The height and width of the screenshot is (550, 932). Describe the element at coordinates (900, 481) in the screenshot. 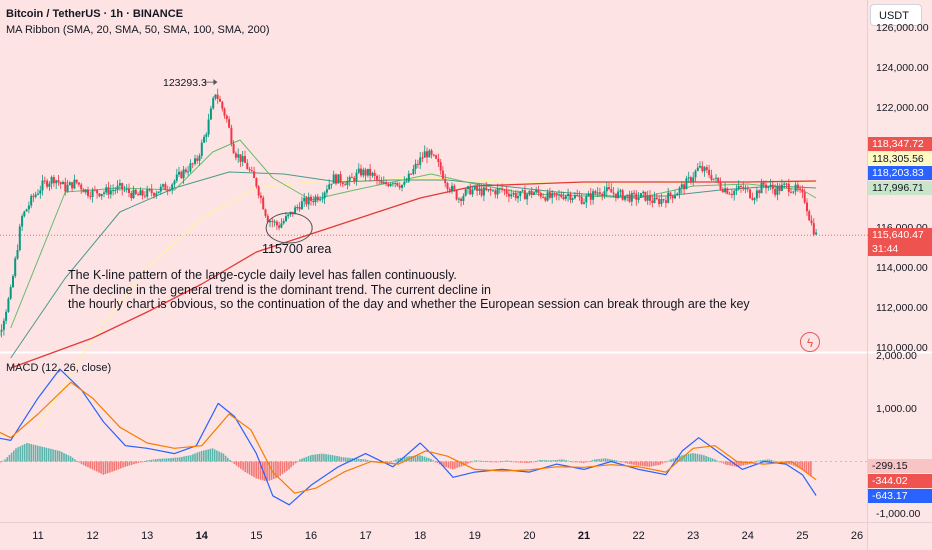

I see `macd-badge: -344.02` at that location.